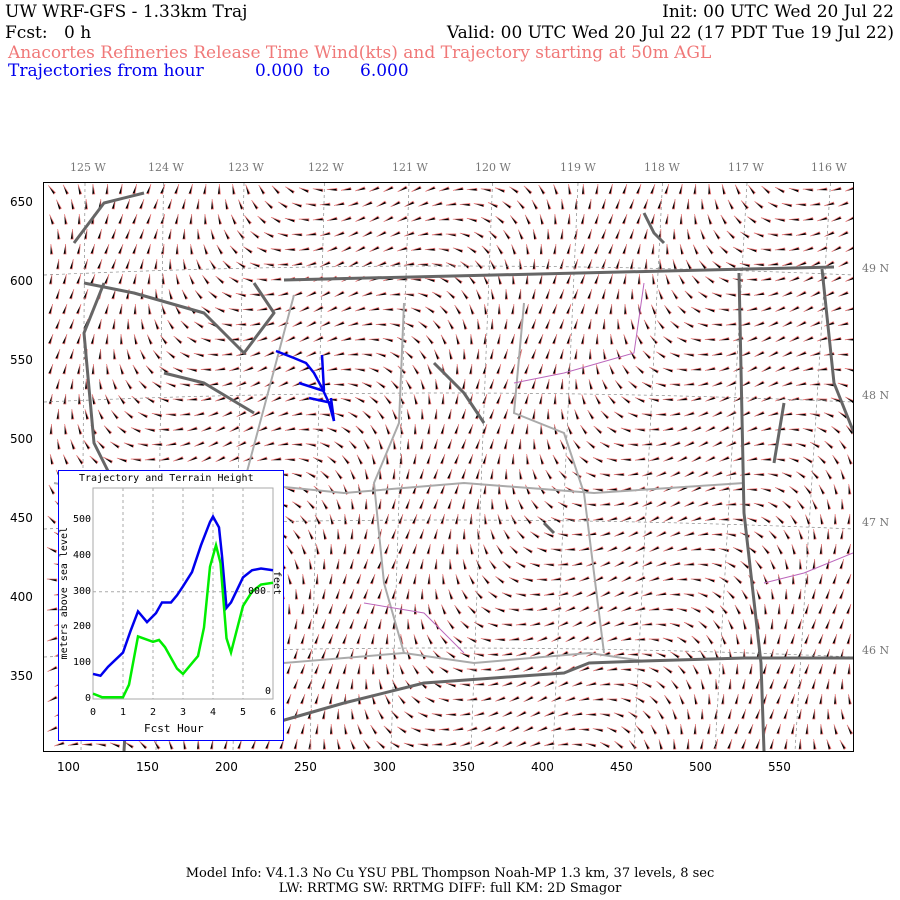 The image size is (900, 900). Describe the element at coordinates (183, 596) in the screenshot. I see `trajectory-height-line` at that location.